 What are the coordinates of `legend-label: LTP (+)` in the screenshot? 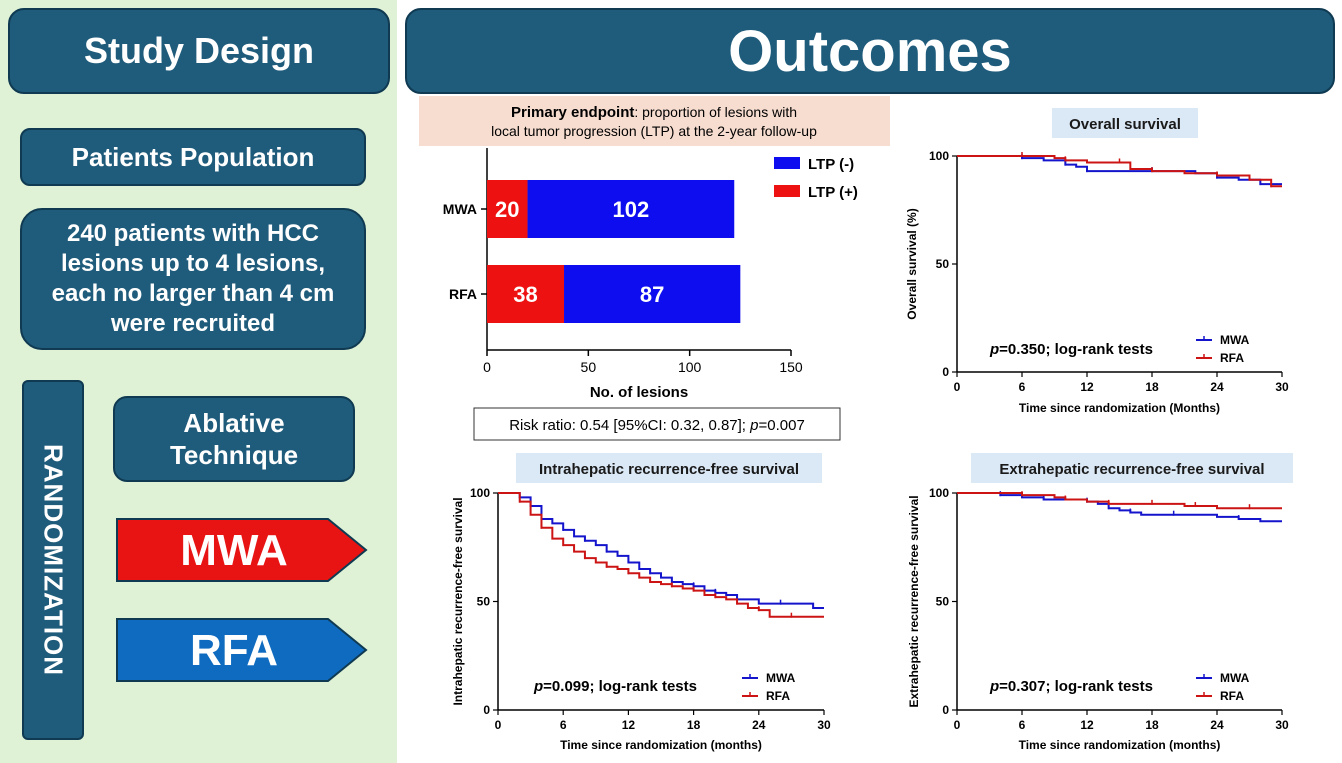 It's located at (833, 192).